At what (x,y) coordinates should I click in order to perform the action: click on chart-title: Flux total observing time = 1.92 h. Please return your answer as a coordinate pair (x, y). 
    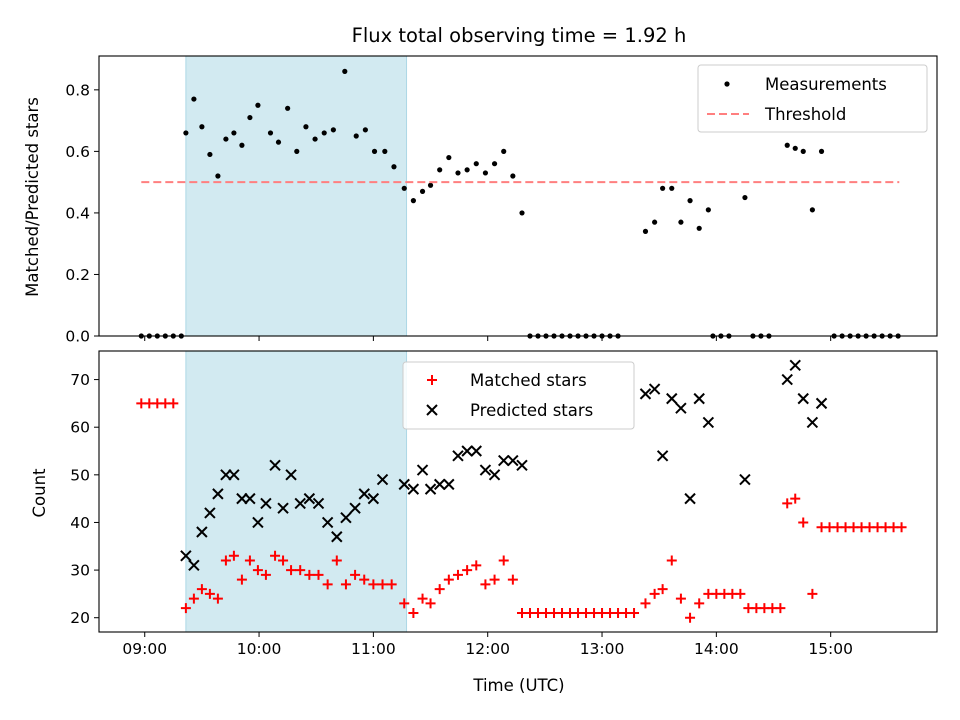
    Looking at the image, I should click on (519, 35).